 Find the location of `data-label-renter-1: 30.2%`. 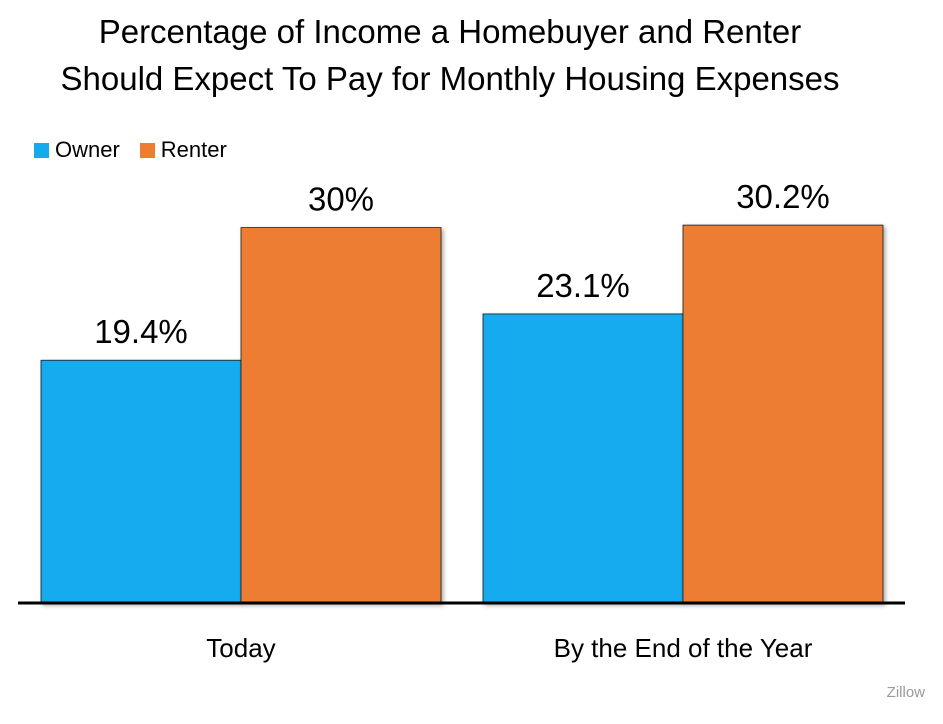

data-label-renter-1: 30.2% is located at coordinates (783, 196).